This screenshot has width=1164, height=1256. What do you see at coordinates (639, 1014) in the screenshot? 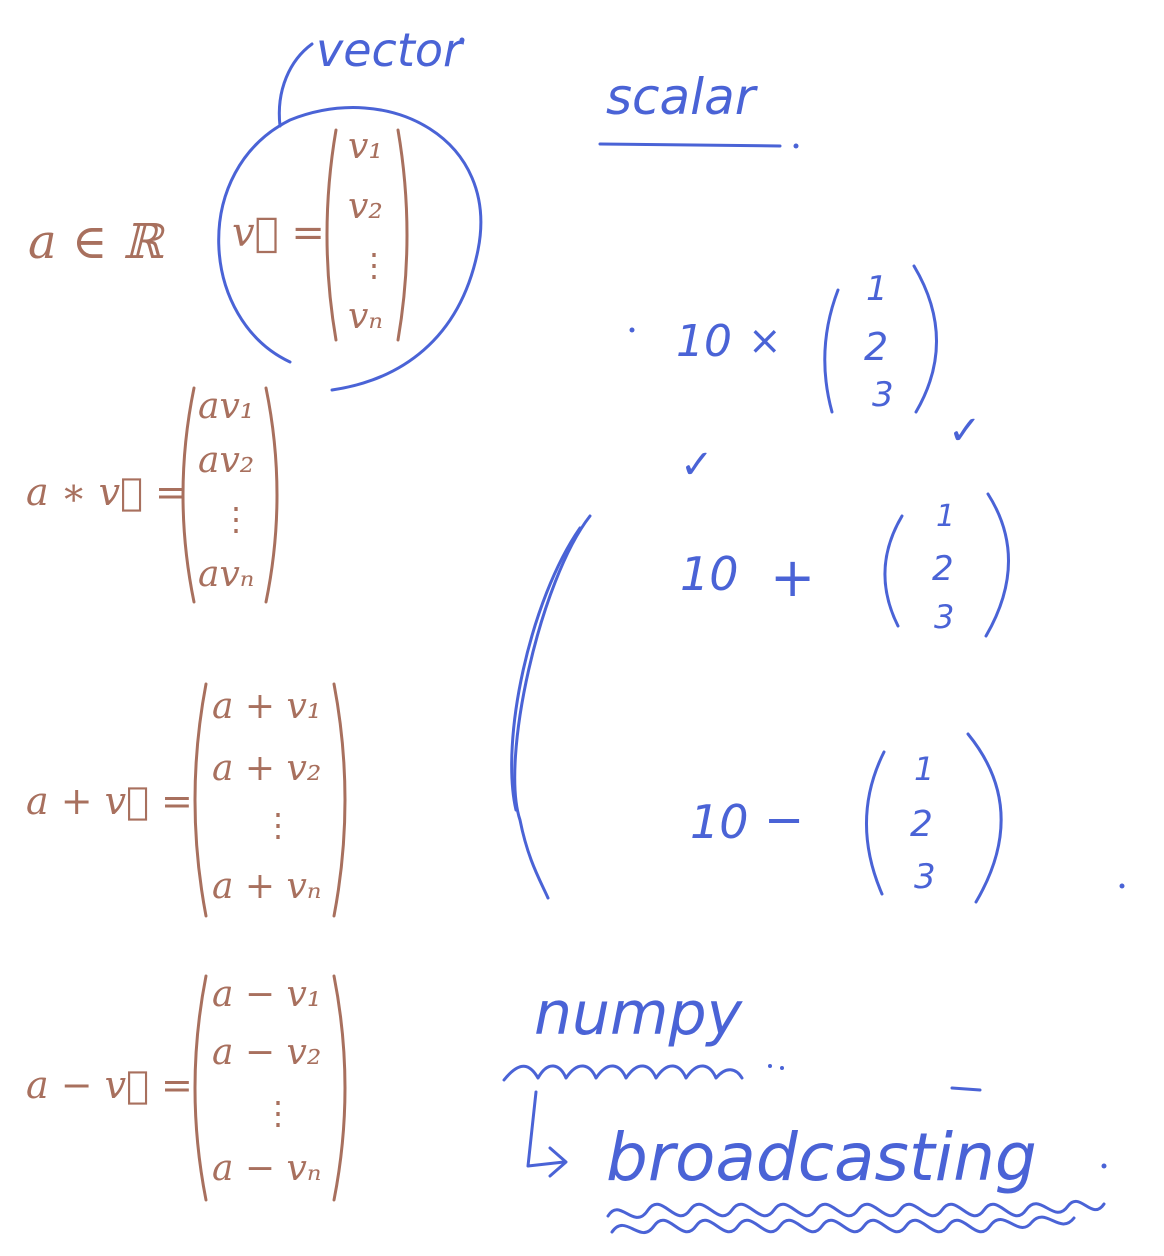
I see `numpy-label: numpy` at bounding box center [639, 1014].